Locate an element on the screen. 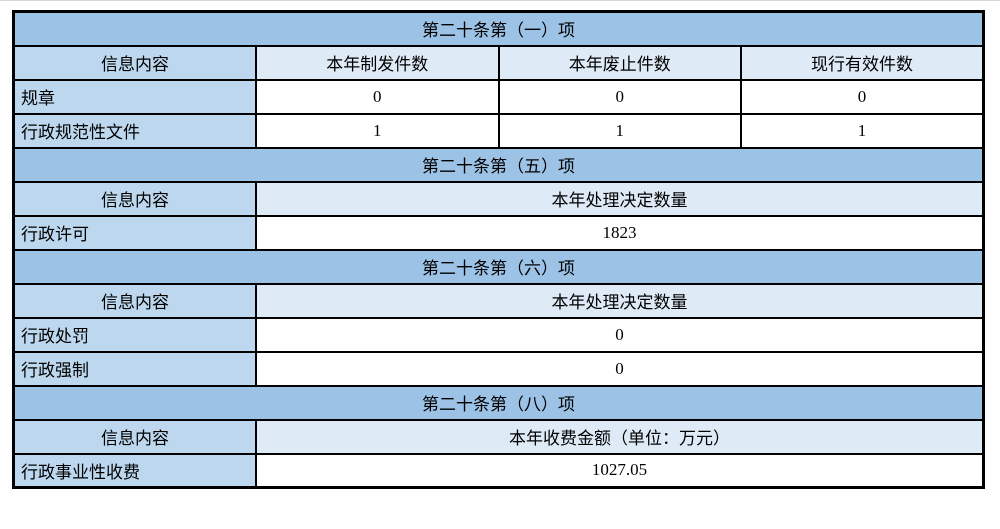 The image size is (1000, 529). section-title: 第二十条第（六）项 is located at coordinates (498, 266).